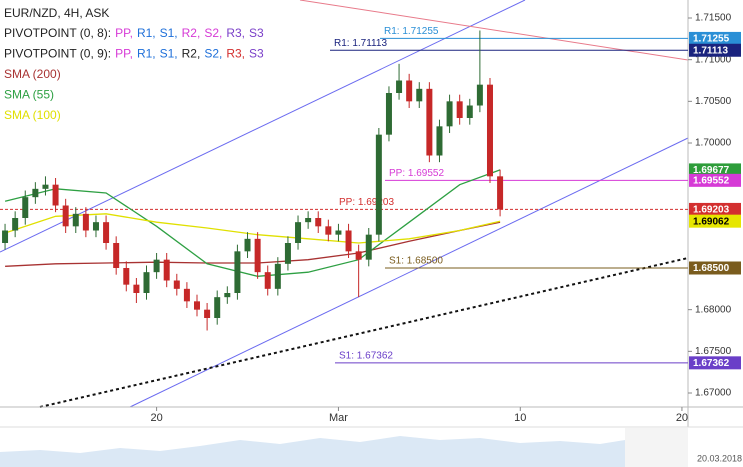  What do you see at coordinates (713, 101) in the screenshot?
I see `y-tick-label: 1.70500` at bounding box center [713, 101].